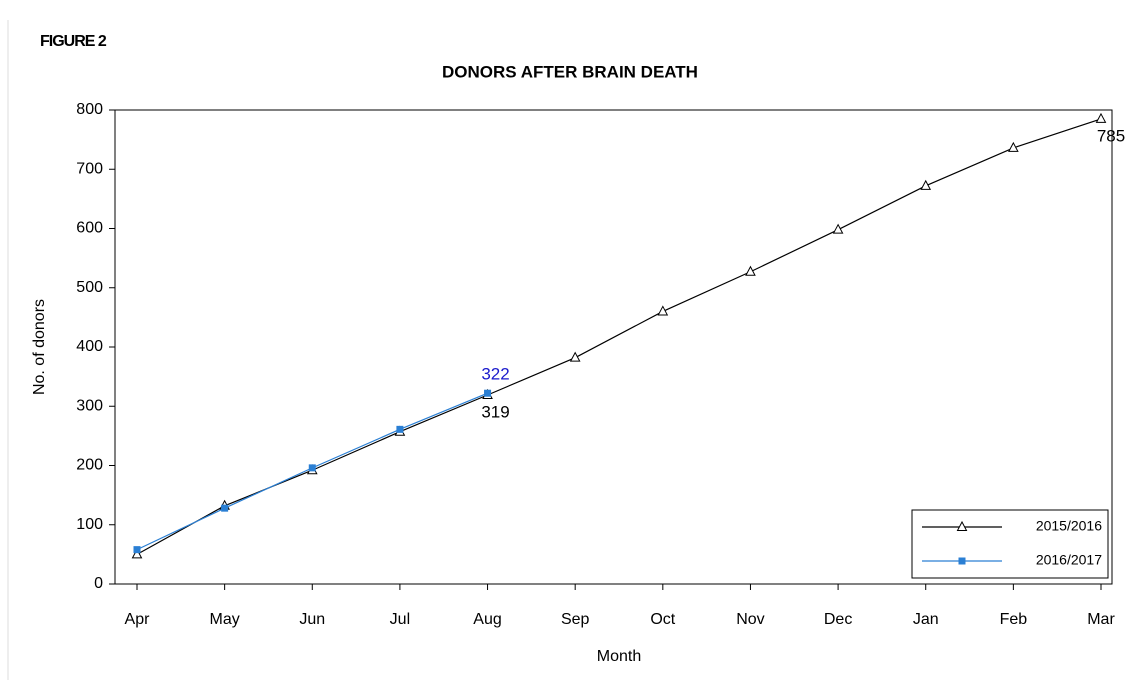 This screenshot has height=680, width=1128. I want to click on y-tick-label: 600, so click(89, 228).